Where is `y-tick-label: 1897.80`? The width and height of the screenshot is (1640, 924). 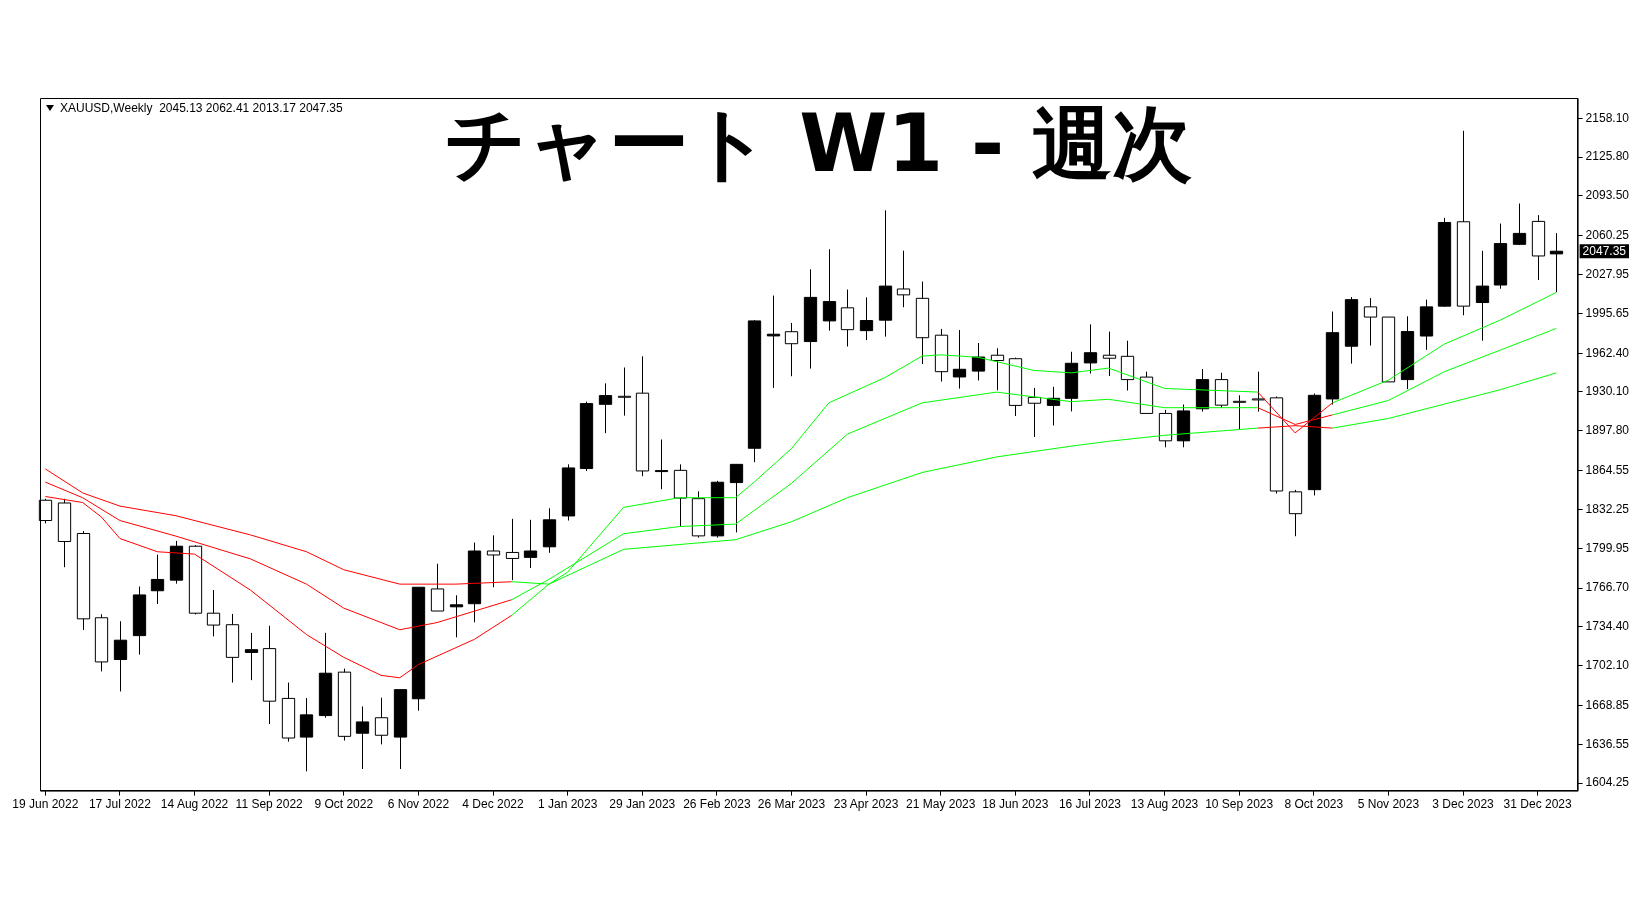 y-tick-label: 1897.80 is located at coordinates (1607, 430).